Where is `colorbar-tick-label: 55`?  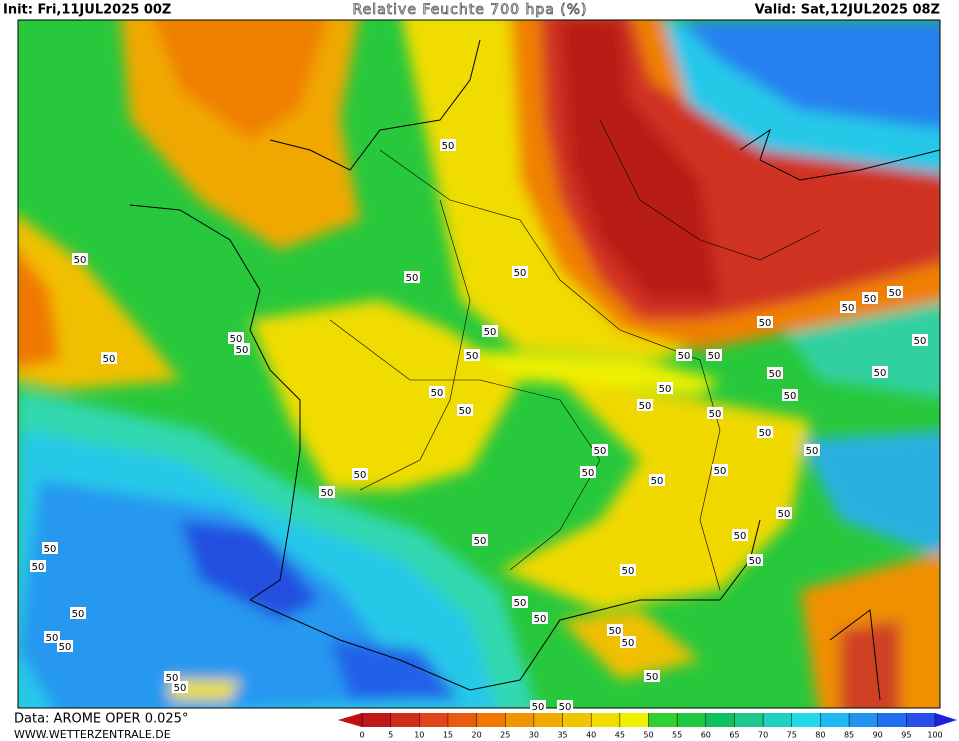 colorbar-tick-label: 55 is located at coordinates (677, 735).